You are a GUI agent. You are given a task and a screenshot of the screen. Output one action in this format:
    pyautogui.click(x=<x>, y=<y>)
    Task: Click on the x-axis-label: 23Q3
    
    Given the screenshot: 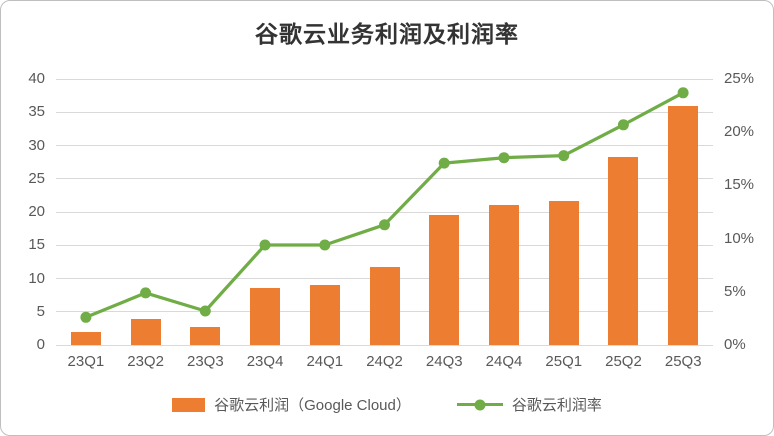 What is the action you would take?
    pyautogui.click(x=205, y=361)
    